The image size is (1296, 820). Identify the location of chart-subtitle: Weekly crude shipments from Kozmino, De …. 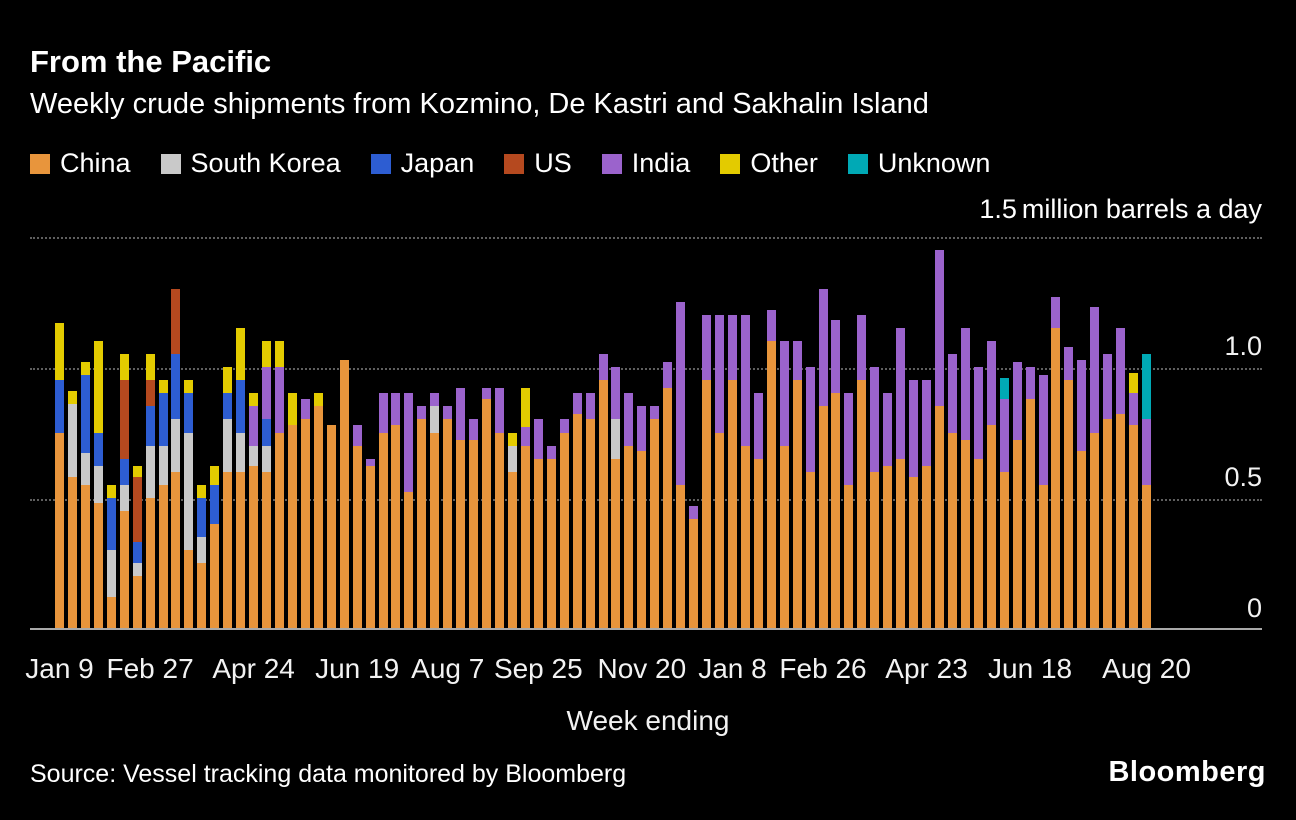
(479, 104).